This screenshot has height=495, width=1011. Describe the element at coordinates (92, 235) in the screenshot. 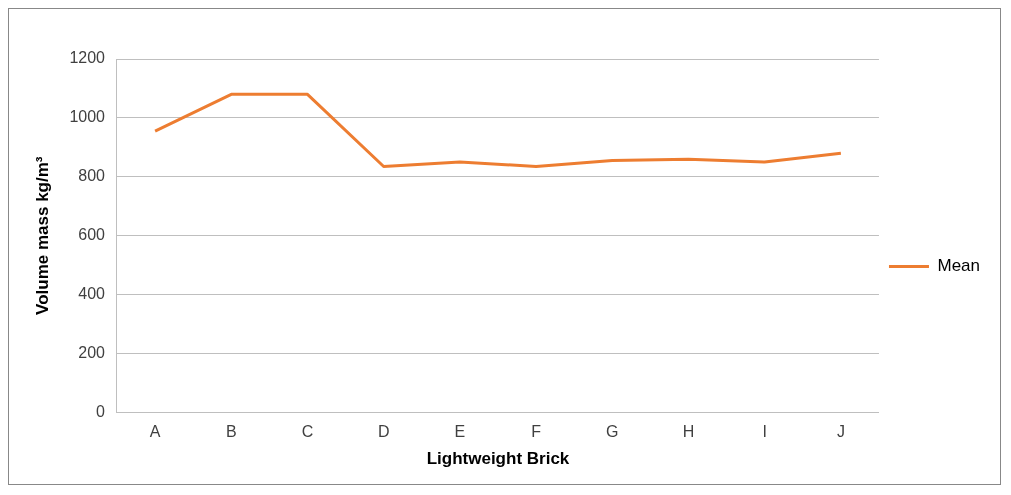

I see `y-tick-label: 600` at that location.